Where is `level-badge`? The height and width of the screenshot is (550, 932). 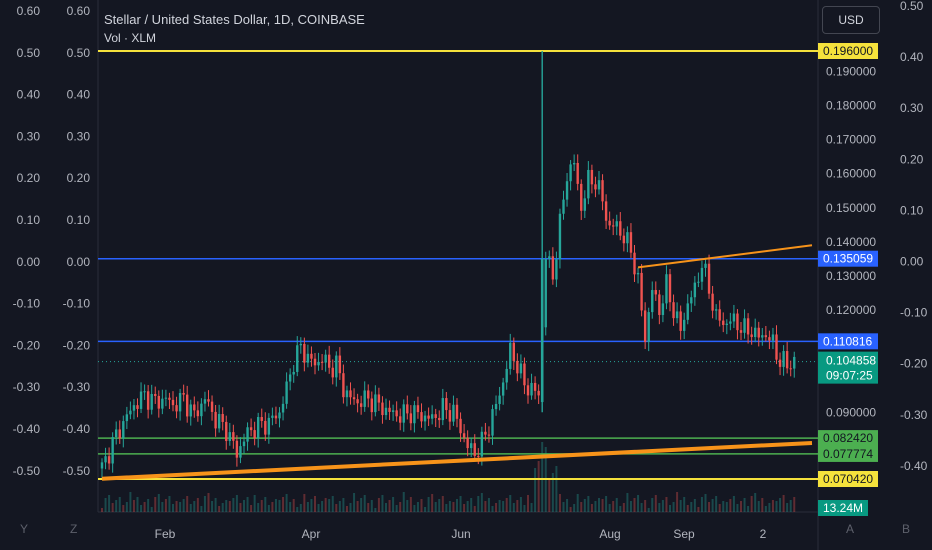
level-badge is located at coordinates (848, 453).